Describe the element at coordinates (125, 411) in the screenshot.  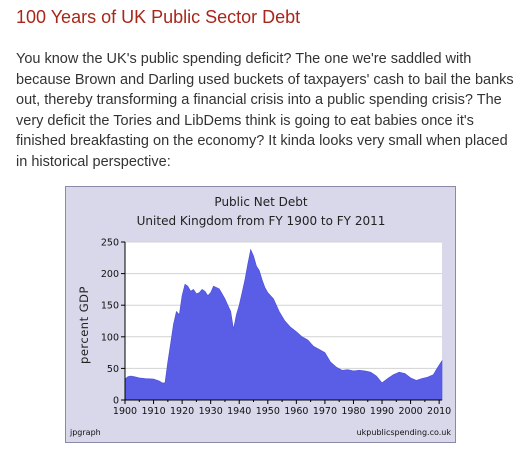
I see `x-tick-label: 1900` at that location.